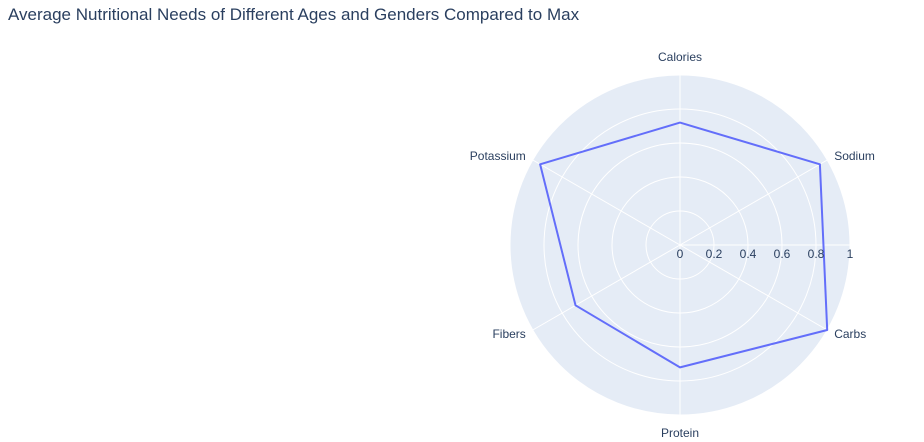  I want to click on radar-tick-labels: 0 0.2 0.4 0.6 0.8 1, so click(765, 254).